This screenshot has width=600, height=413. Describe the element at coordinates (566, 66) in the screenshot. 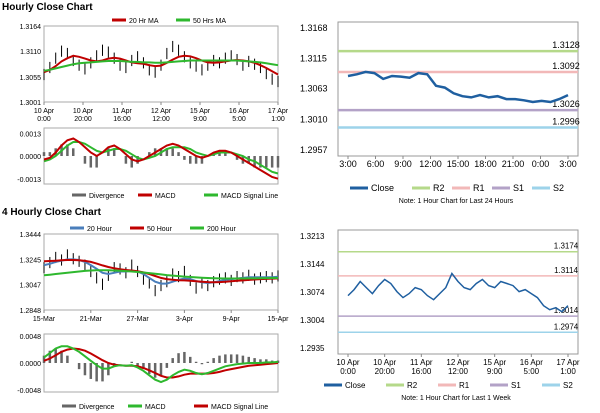

I see `level-label-R1: 1.3092` at that location.